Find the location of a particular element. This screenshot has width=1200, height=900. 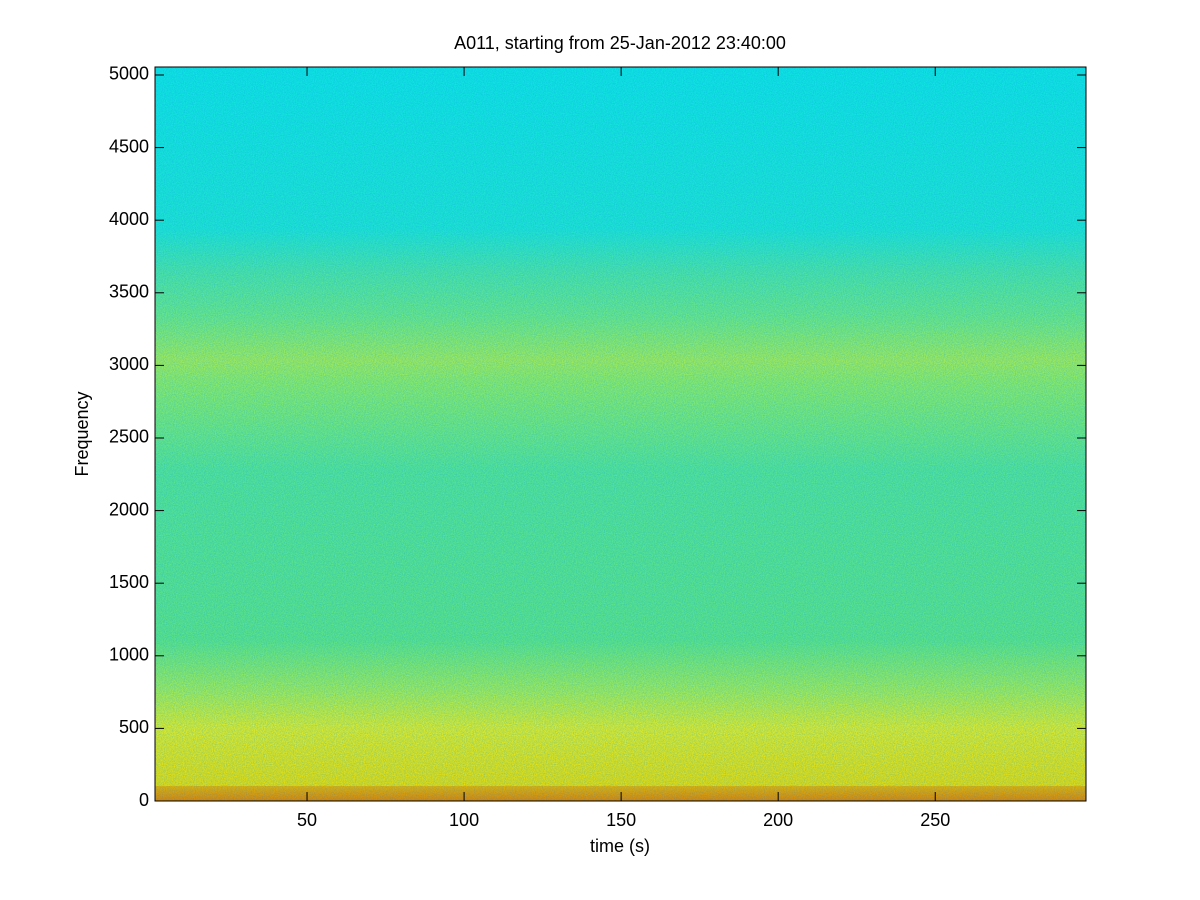

x-tick-label: 200 is located at coordinates (778, 820).